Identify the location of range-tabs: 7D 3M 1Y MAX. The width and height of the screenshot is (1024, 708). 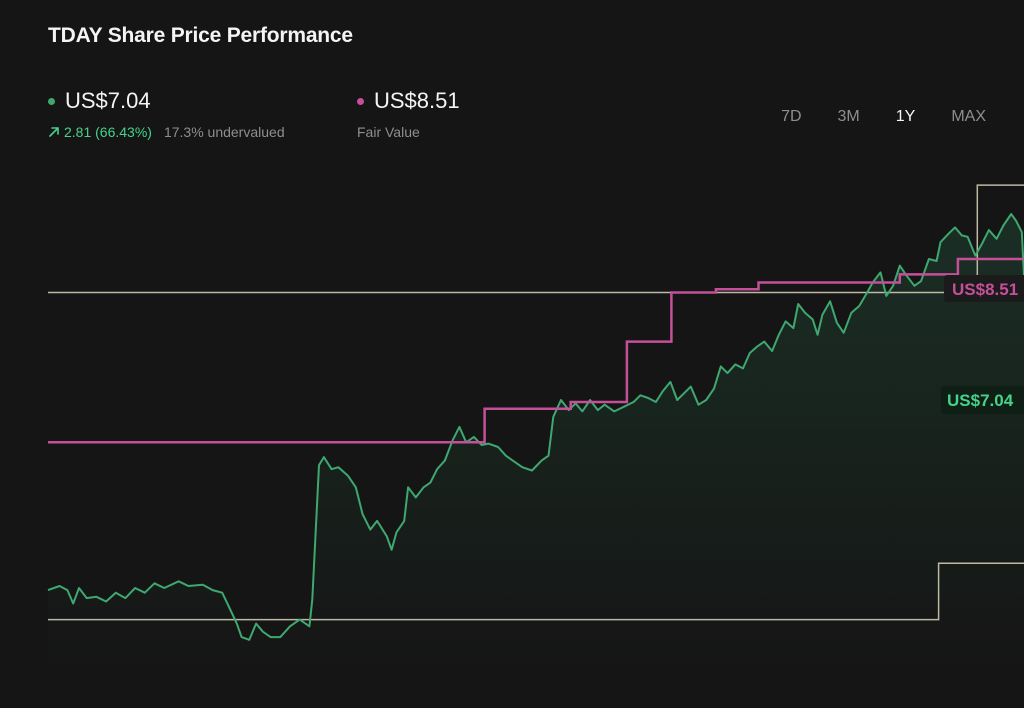
(883, 117).